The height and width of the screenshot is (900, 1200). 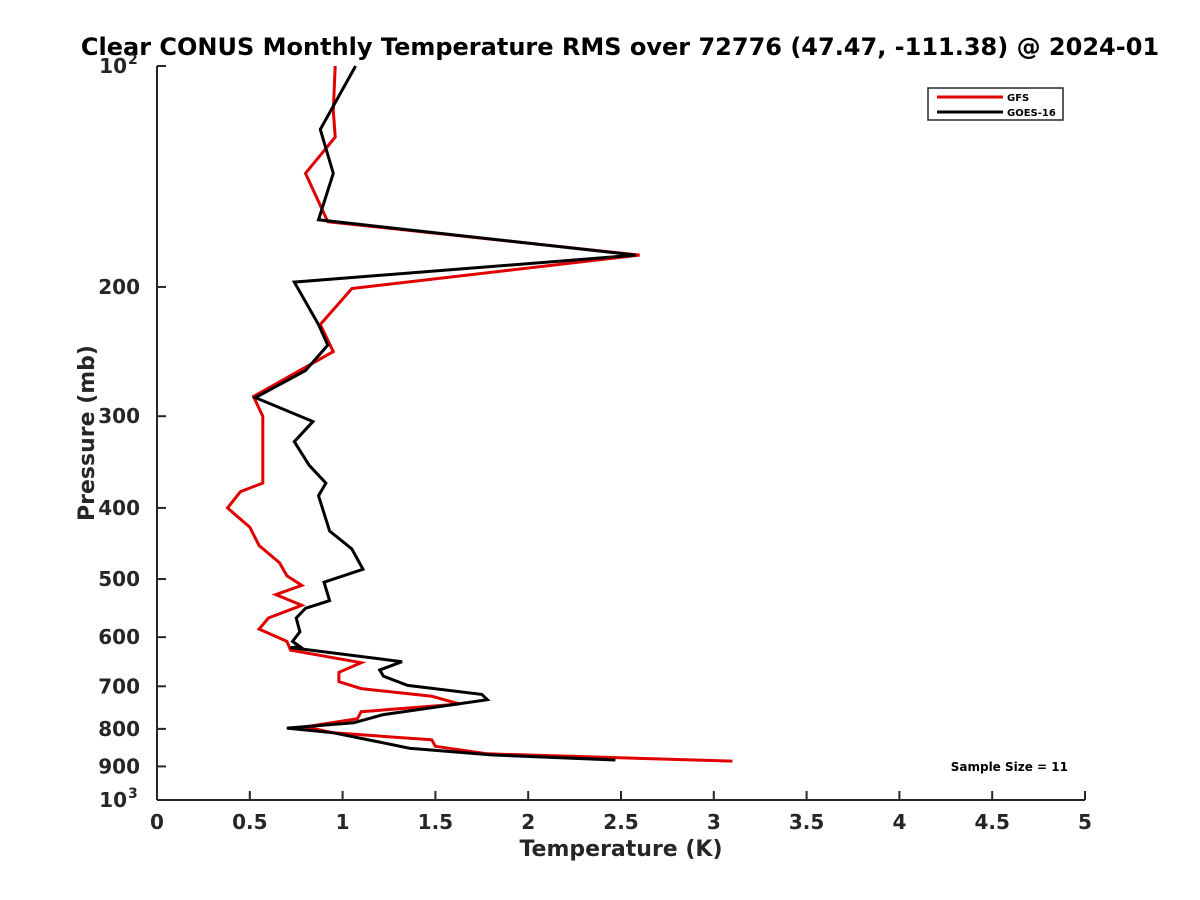 I want to click on x-ticks: 0 0.5 1 1.5 2 2.5 3 3.5 4 4.5 5, so click(x=621, y=812).